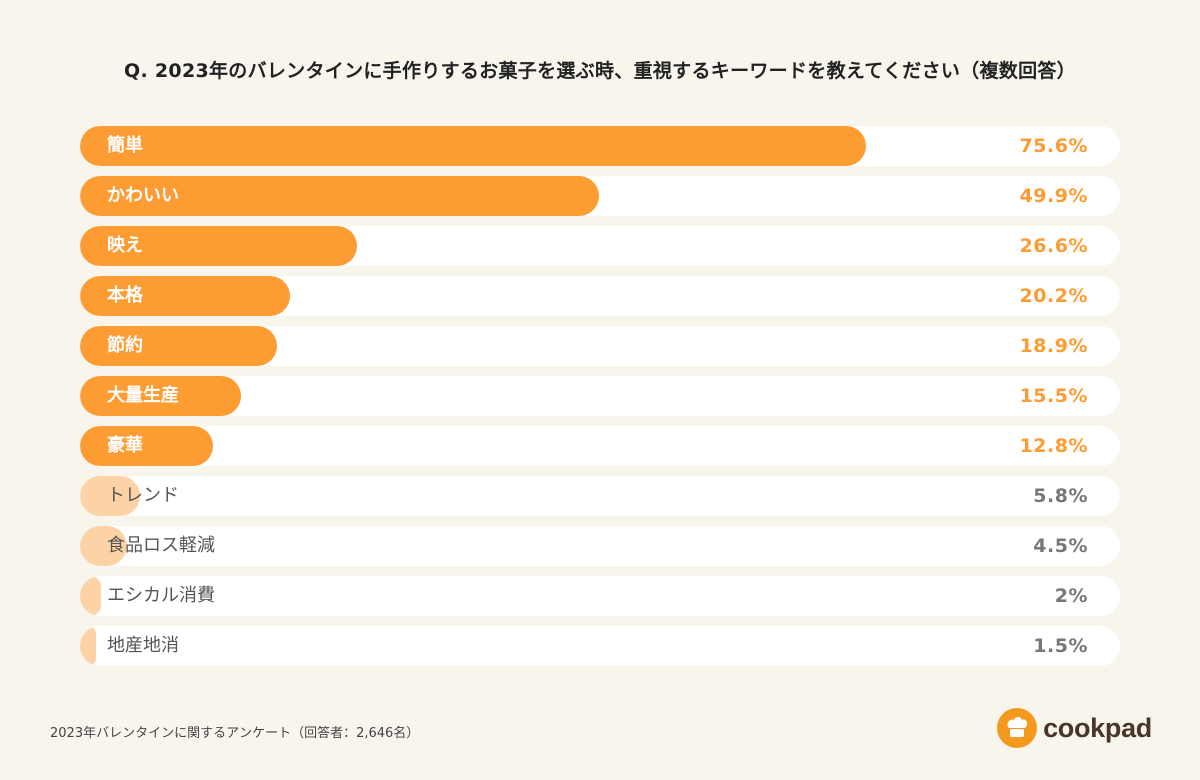 This screenshot has width=1200, height=780. What do you see at coordinates (143, 395) in the screenshot?
I see `bar-label: 大量生産` at bounding box center [143, 395].